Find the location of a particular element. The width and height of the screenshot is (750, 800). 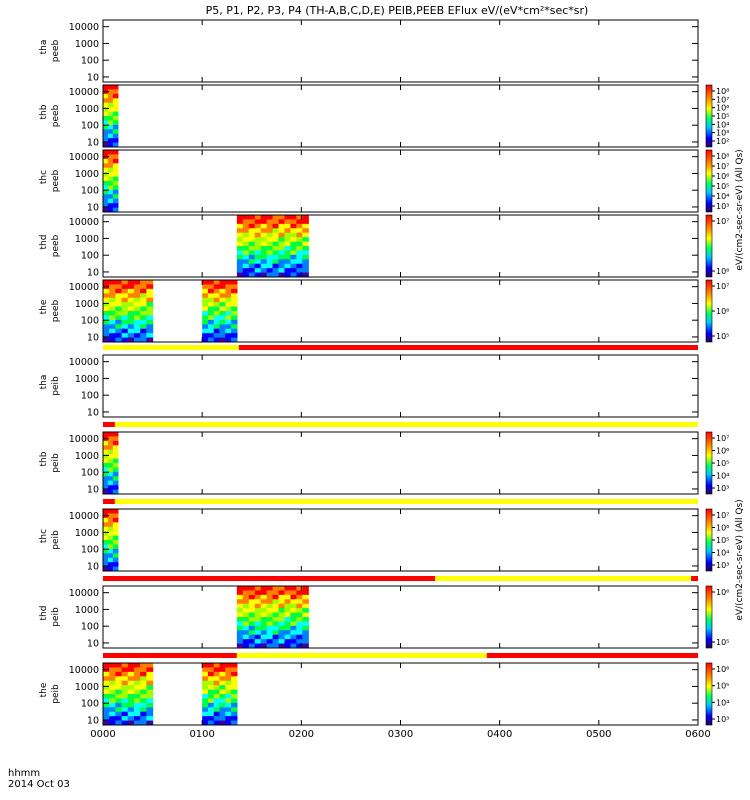

colorbar is located at coordinates (709, 540).